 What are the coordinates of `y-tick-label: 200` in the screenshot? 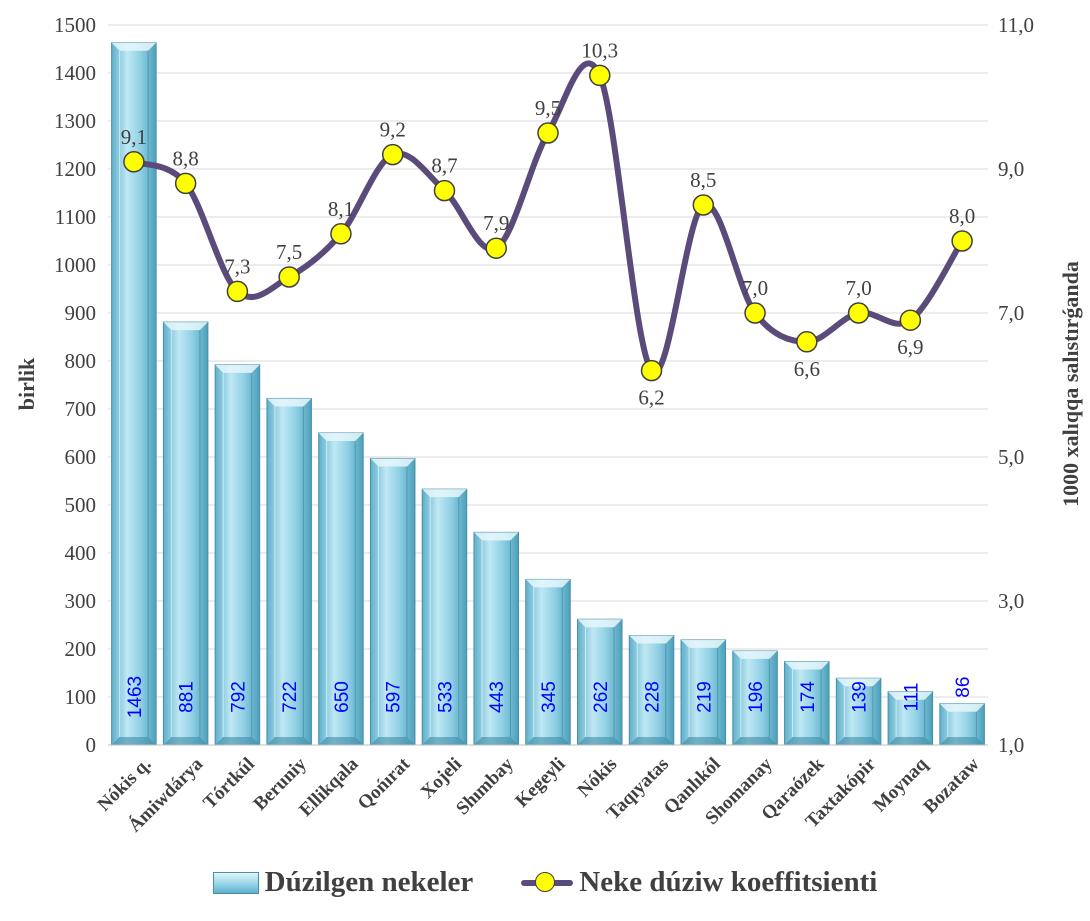 It's located at (81, 649).